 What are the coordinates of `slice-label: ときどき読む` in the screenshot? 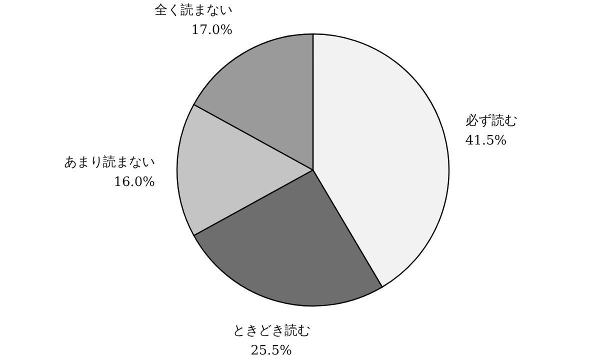 It's located at (271, 330).